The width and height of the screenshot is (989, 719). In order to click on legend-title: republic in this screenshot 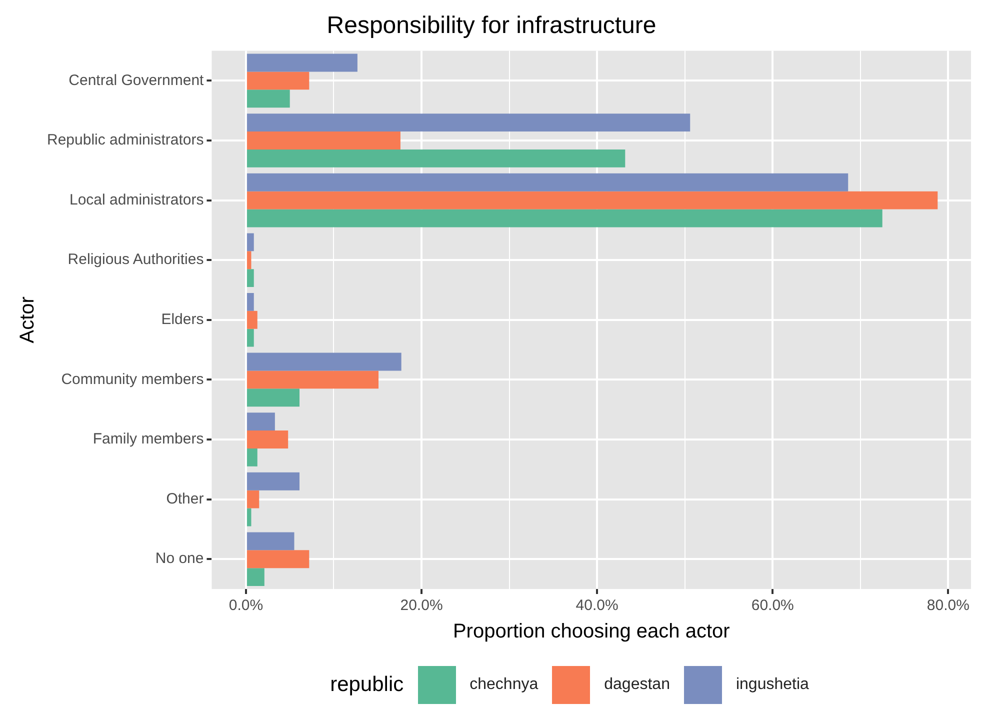, I will do `click(367, 685)`.